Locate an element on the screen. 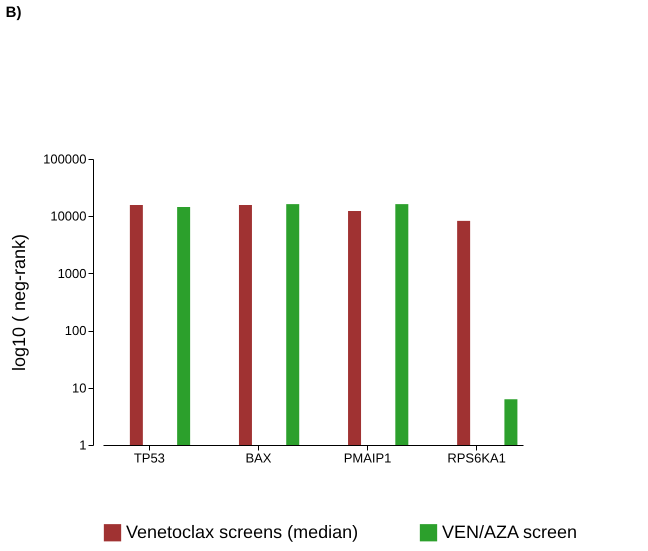 The image size is (648, 551). y-axis-title: log10 ( neg-rank) is located at coordinates (19, 303).